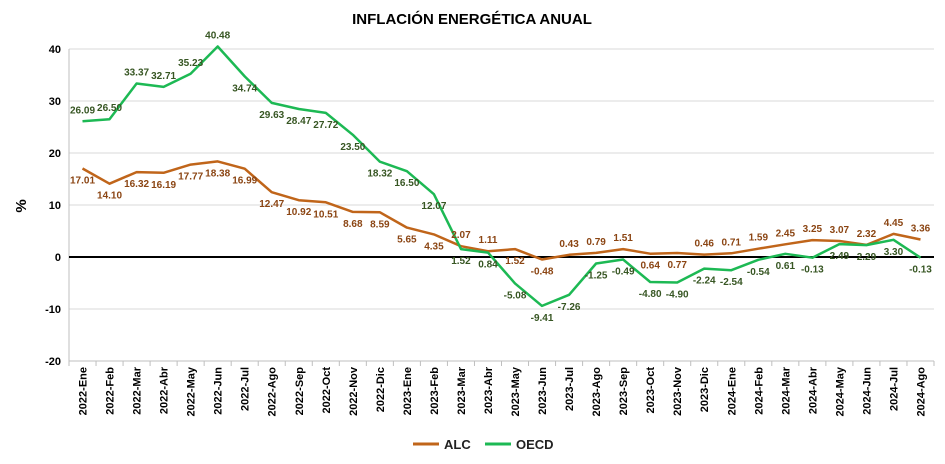 This screenshot has width=945, height=464. I want to click on x-tick-label: 2023-Dic, so click(705, 389).